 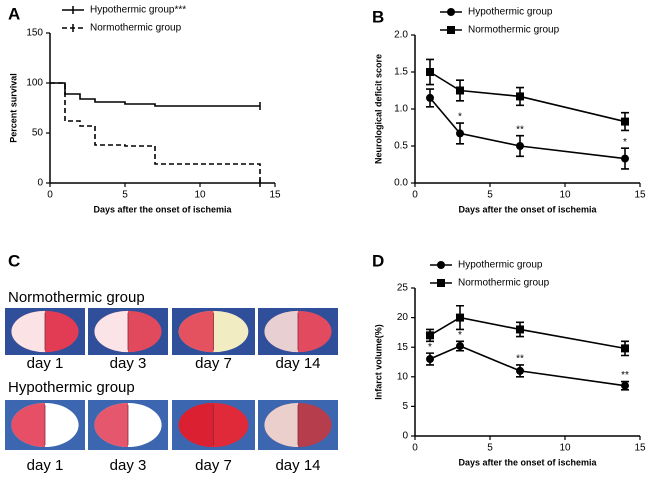 I want to click on y-tick-label: 2.0, so click(x=401, y=35).